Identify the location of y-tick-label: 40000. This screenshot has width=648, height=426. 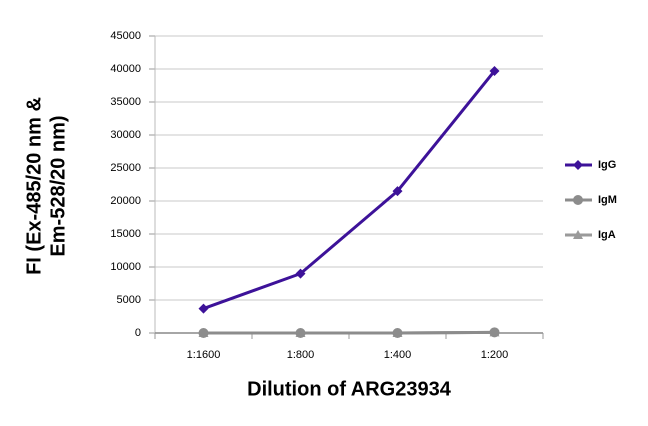
(125, 69).